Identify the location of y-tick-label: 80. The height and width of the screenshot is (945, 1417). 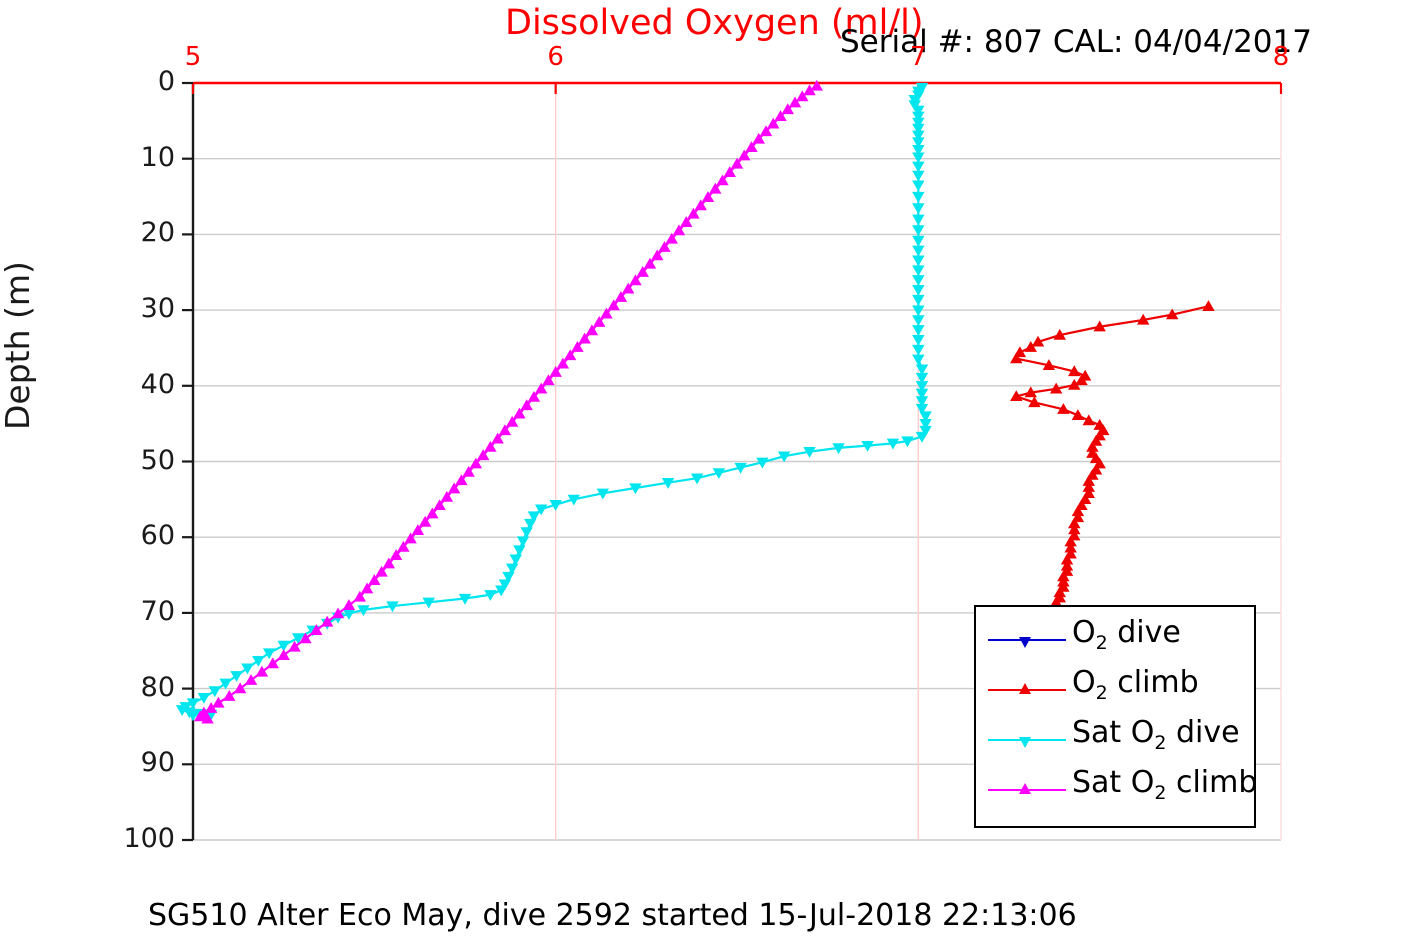
(157, 687).